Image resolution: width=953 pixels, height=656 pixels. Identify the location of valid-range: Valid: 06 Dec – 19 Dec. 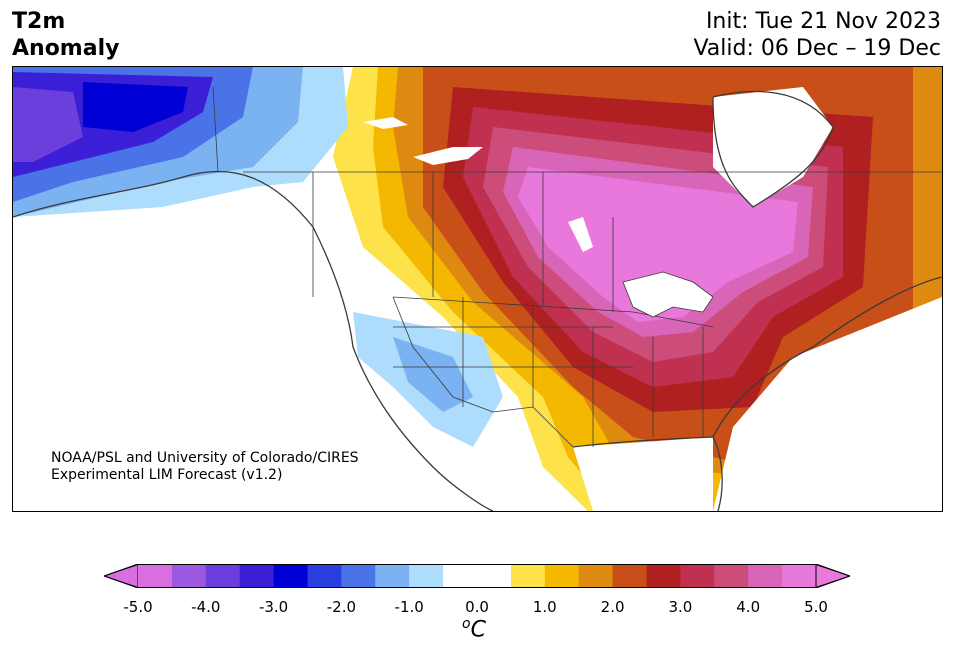
(817, 48).